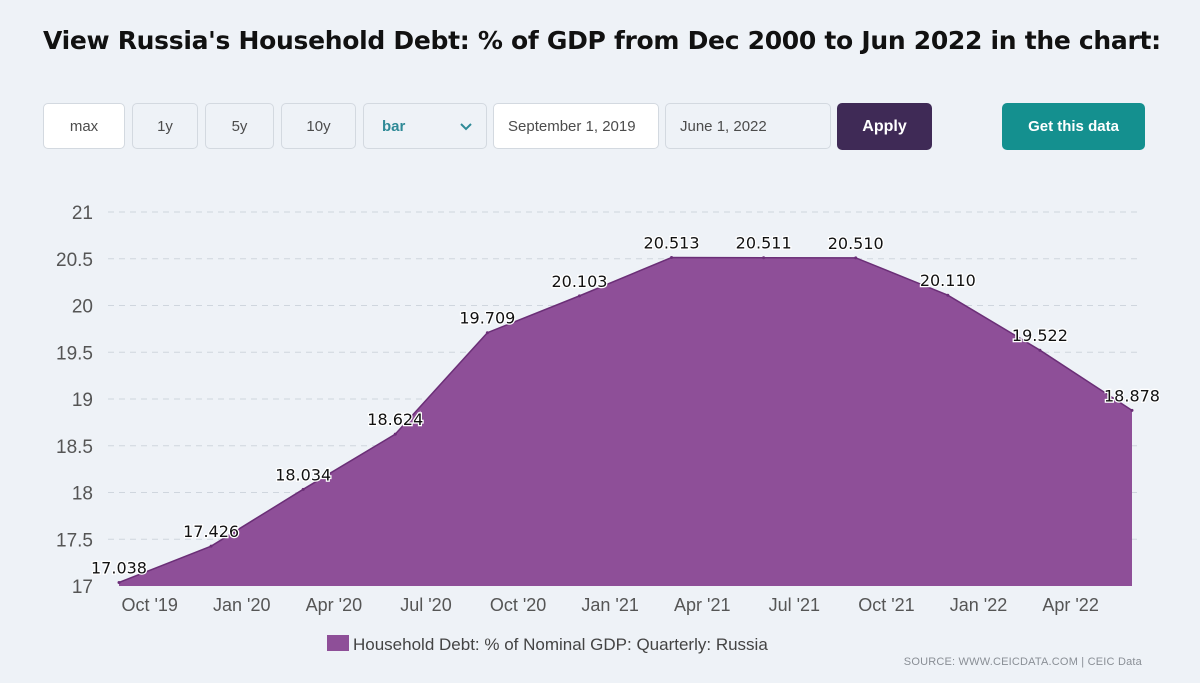  Describe the element at coordinates (149, 605) in the screenshot. I see `x-tick-label: Oct '19` at that location.